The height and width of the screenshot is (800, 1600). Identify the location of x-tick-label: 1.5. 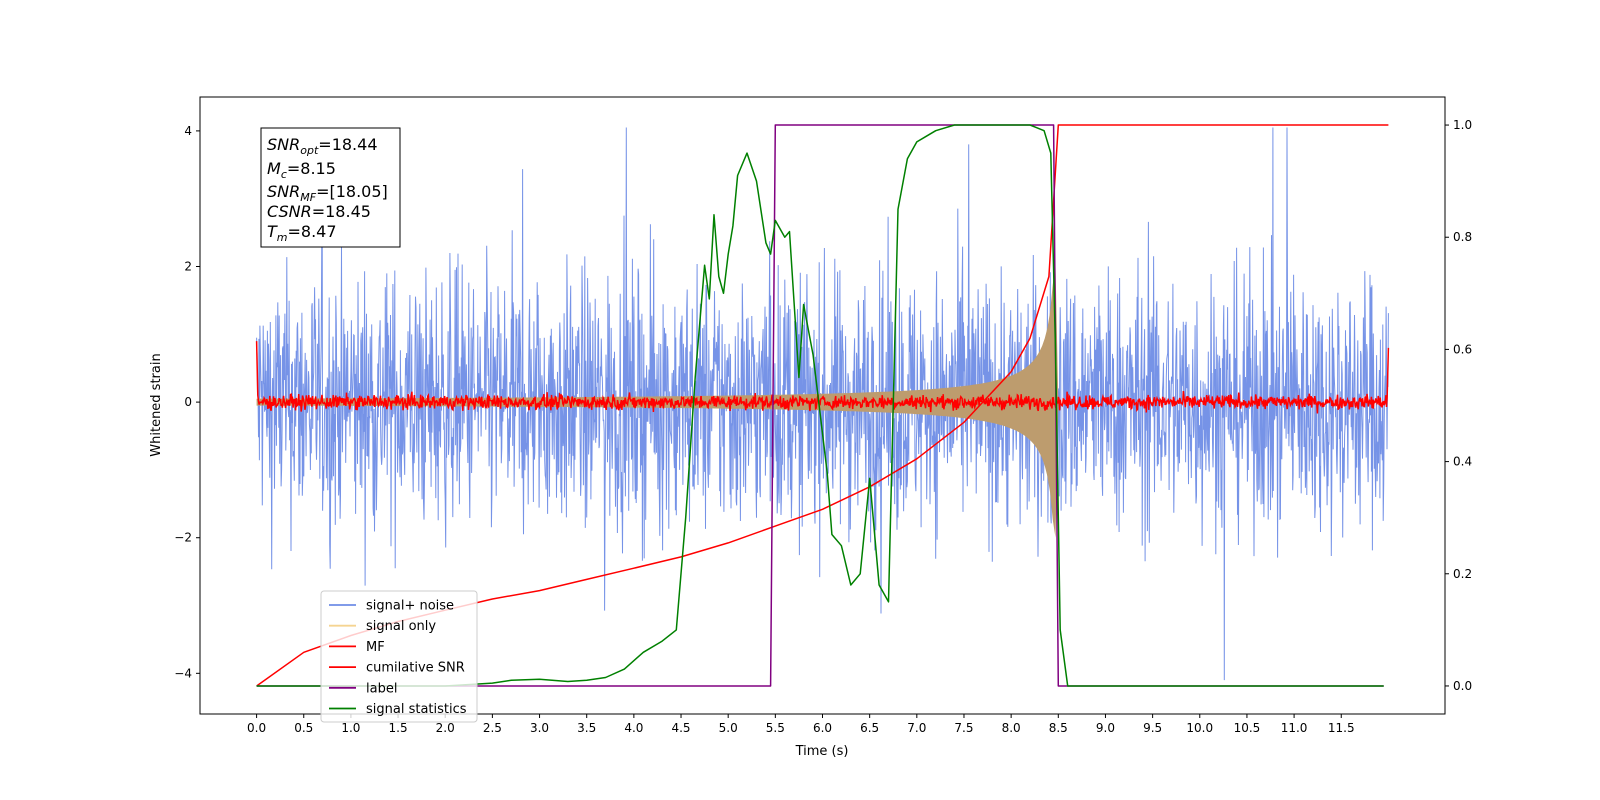
(398, 728).